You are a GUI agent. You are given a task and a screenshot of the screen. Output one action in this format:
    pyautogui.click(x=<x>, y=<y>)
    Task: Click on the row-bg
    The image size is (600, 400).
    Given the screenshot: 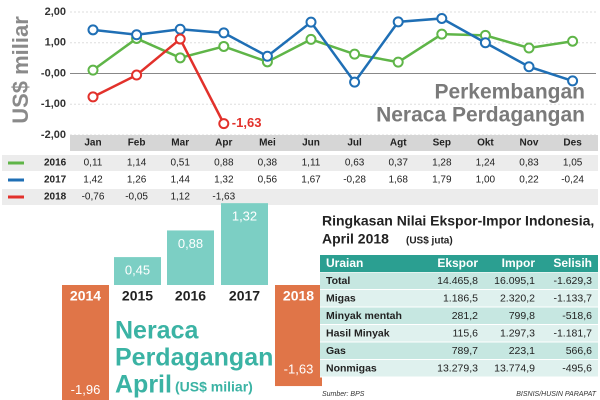 What is the action you would take?
    pyautogui.click(x=300, y=163)
    